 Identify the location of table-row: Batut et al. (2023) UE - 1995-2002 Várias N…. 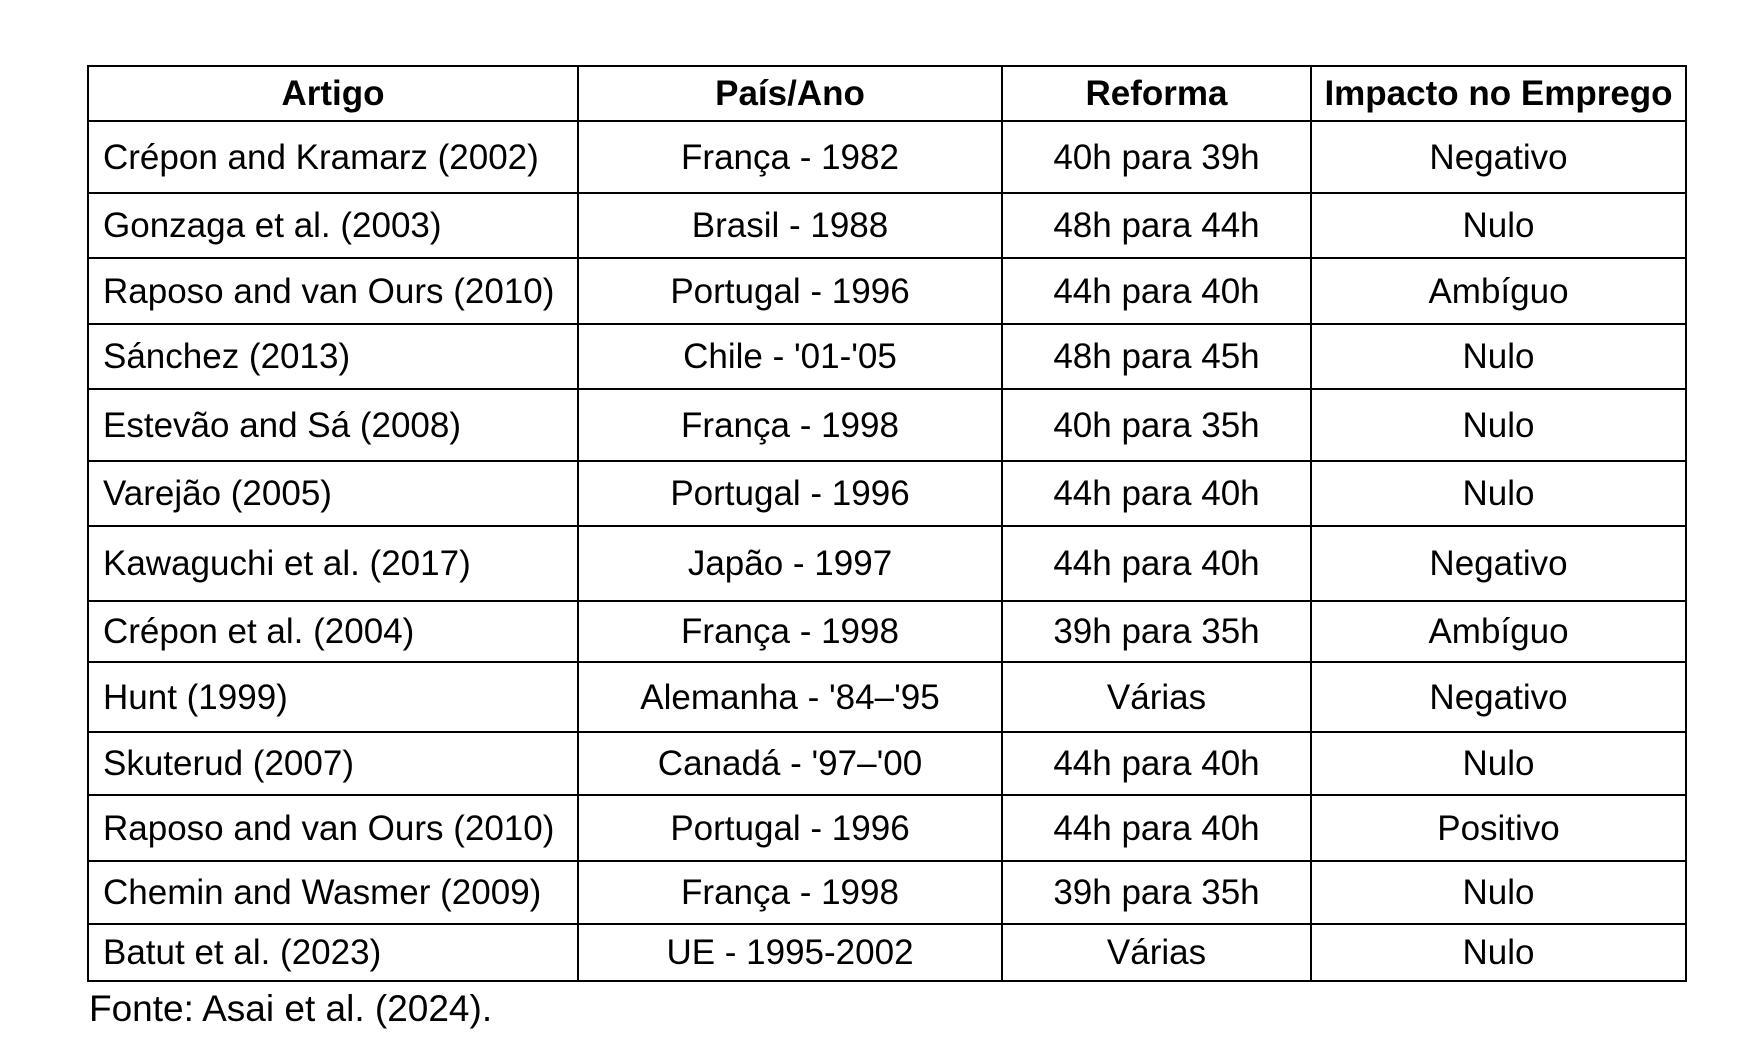
(887, 952).